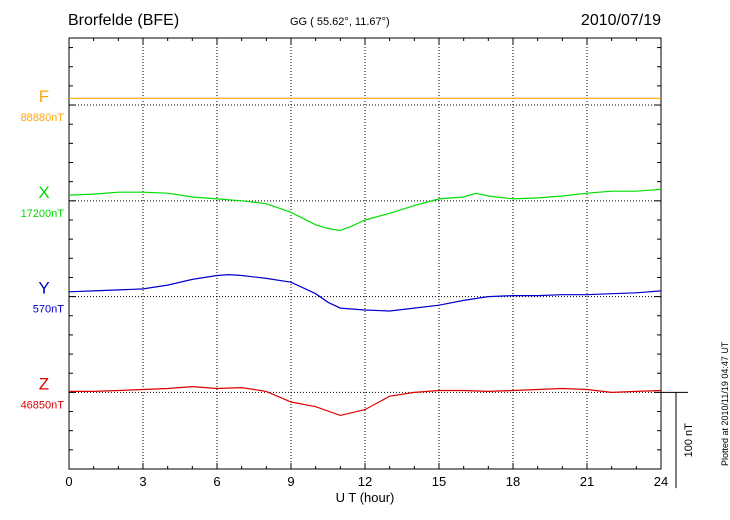  Describe the element at coordinates (365, 210) in the screenshot. I see `series-x-line` at that location.